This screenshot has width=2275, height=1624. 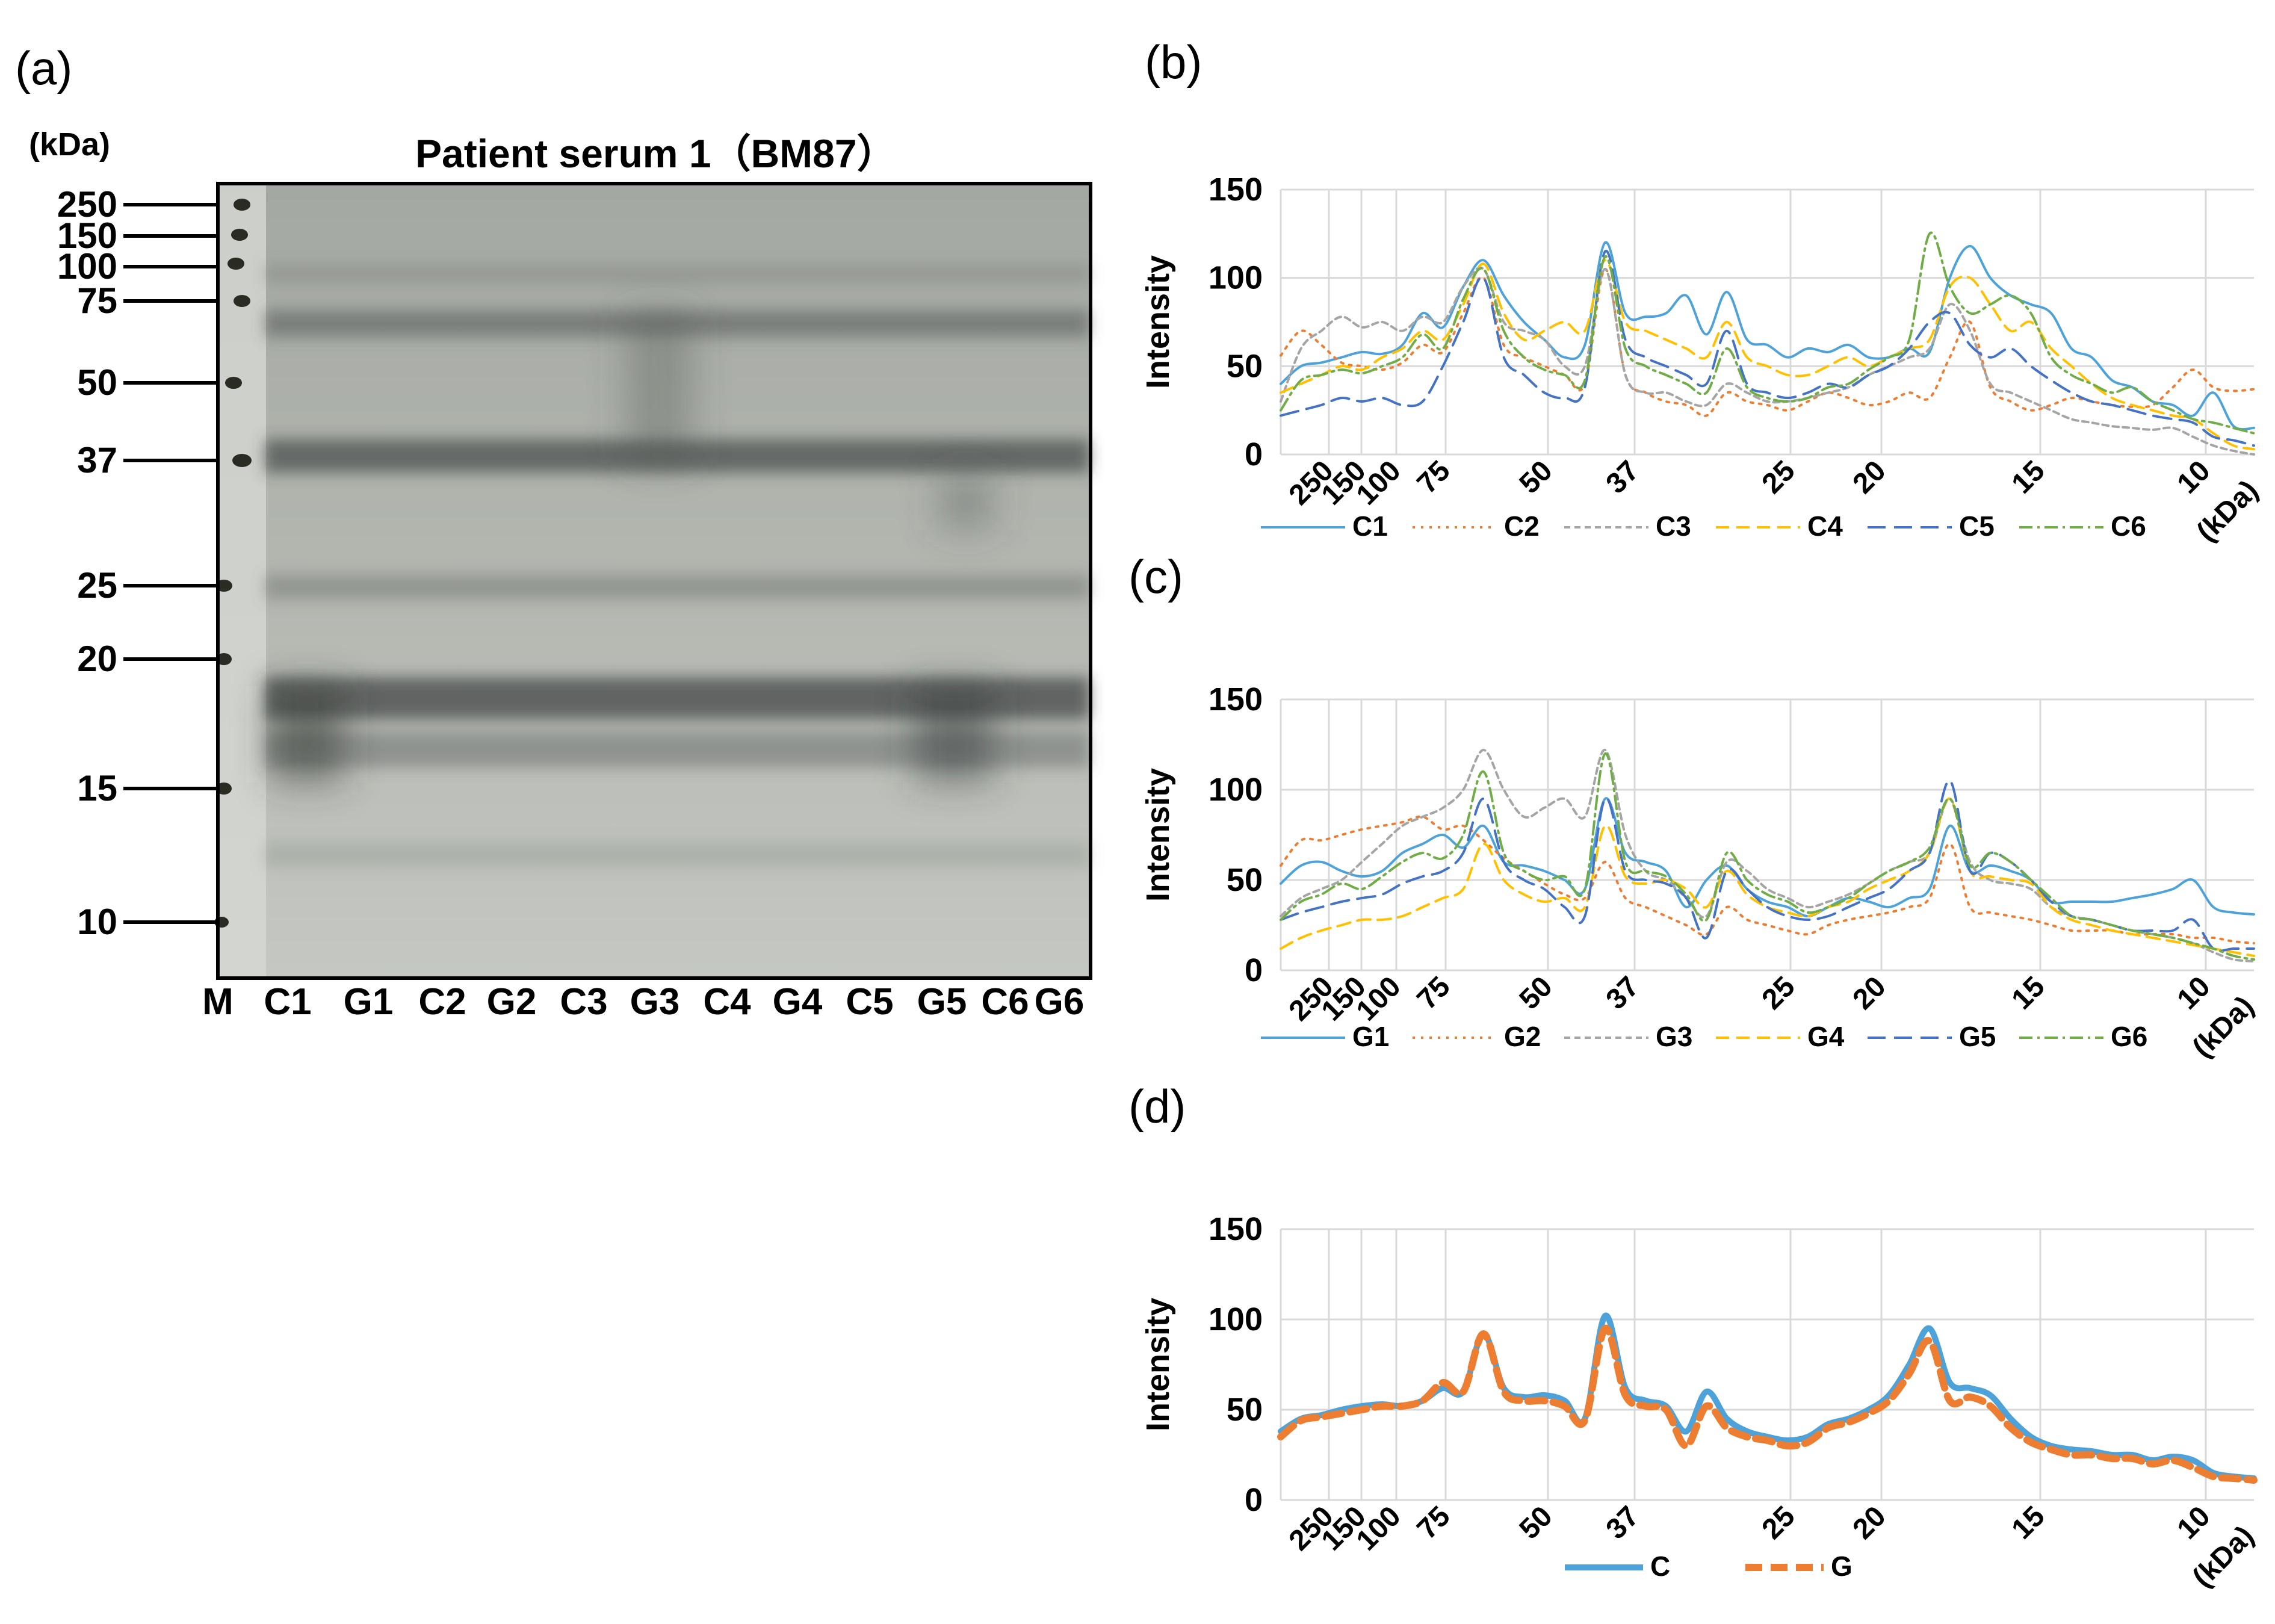 What do you see at coordinates (97, 300) in the screenshot?
I see `marker-label-75: 75` at bounding box center [97, 300].